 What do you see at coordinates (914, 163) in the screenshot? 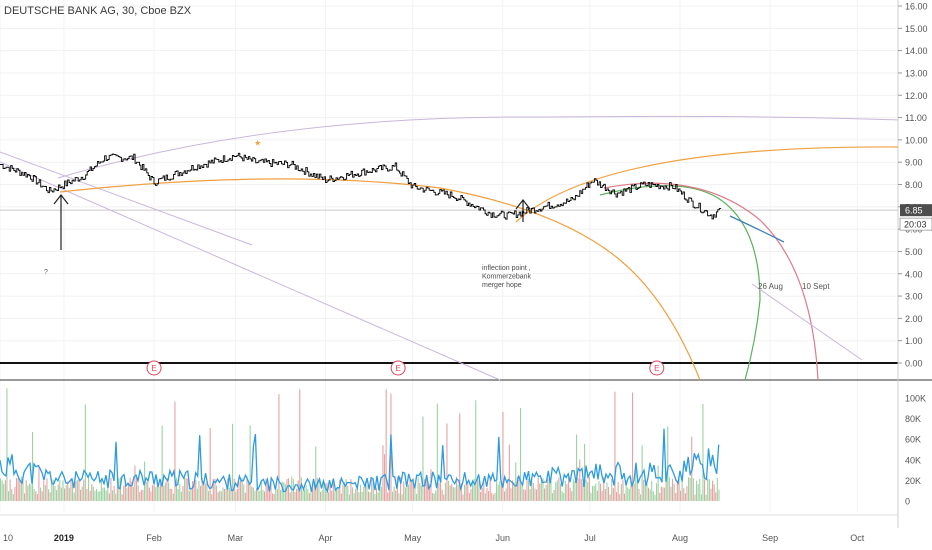
I see `price-tick-label: 9.00` at bounding box center [914, 163].